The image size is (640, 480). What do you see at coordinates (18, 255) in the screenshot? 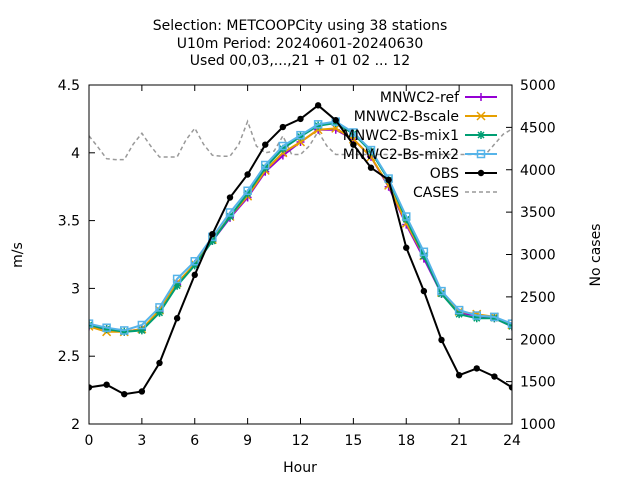
I see `y-axis-label: m/s` at bounding box center [18, 255].